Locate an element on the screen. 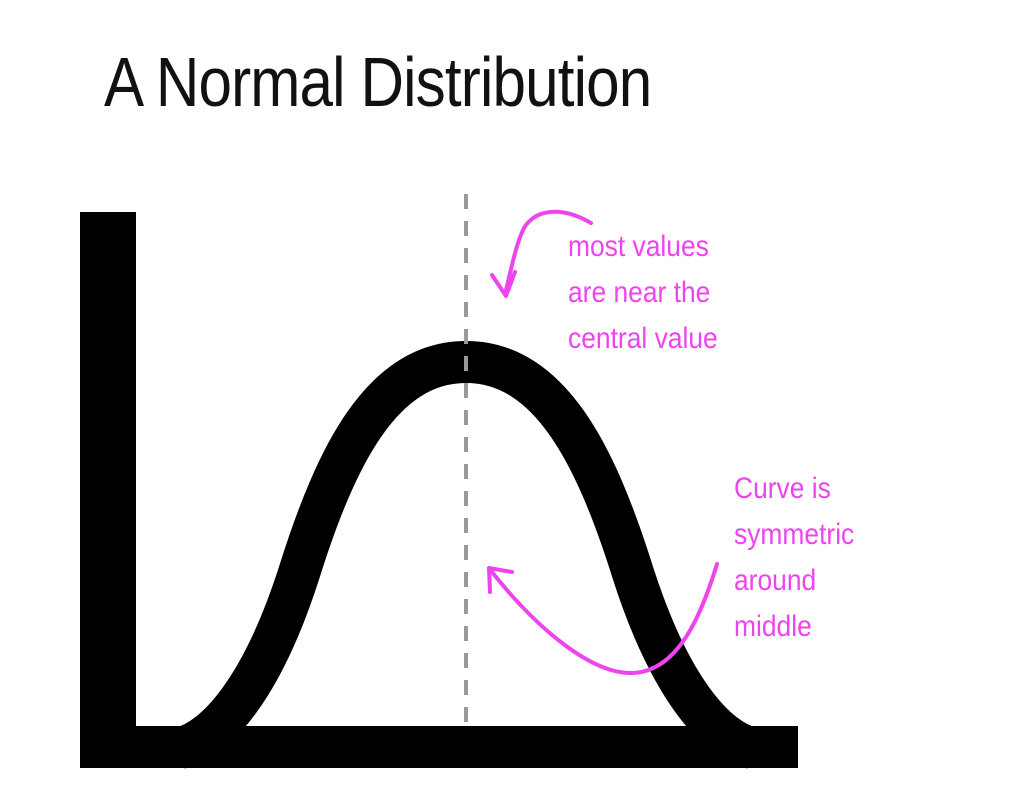 This screenshot has height=808, width=1010. symmetry-arrow is located at coordinates (604, 619).